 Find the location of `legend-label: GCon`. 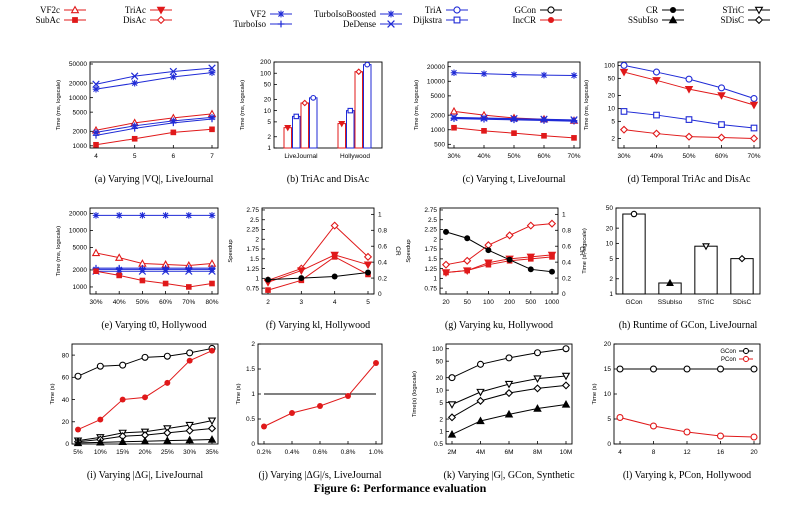

legend-label: GCon is located at coordinates (525, 10).